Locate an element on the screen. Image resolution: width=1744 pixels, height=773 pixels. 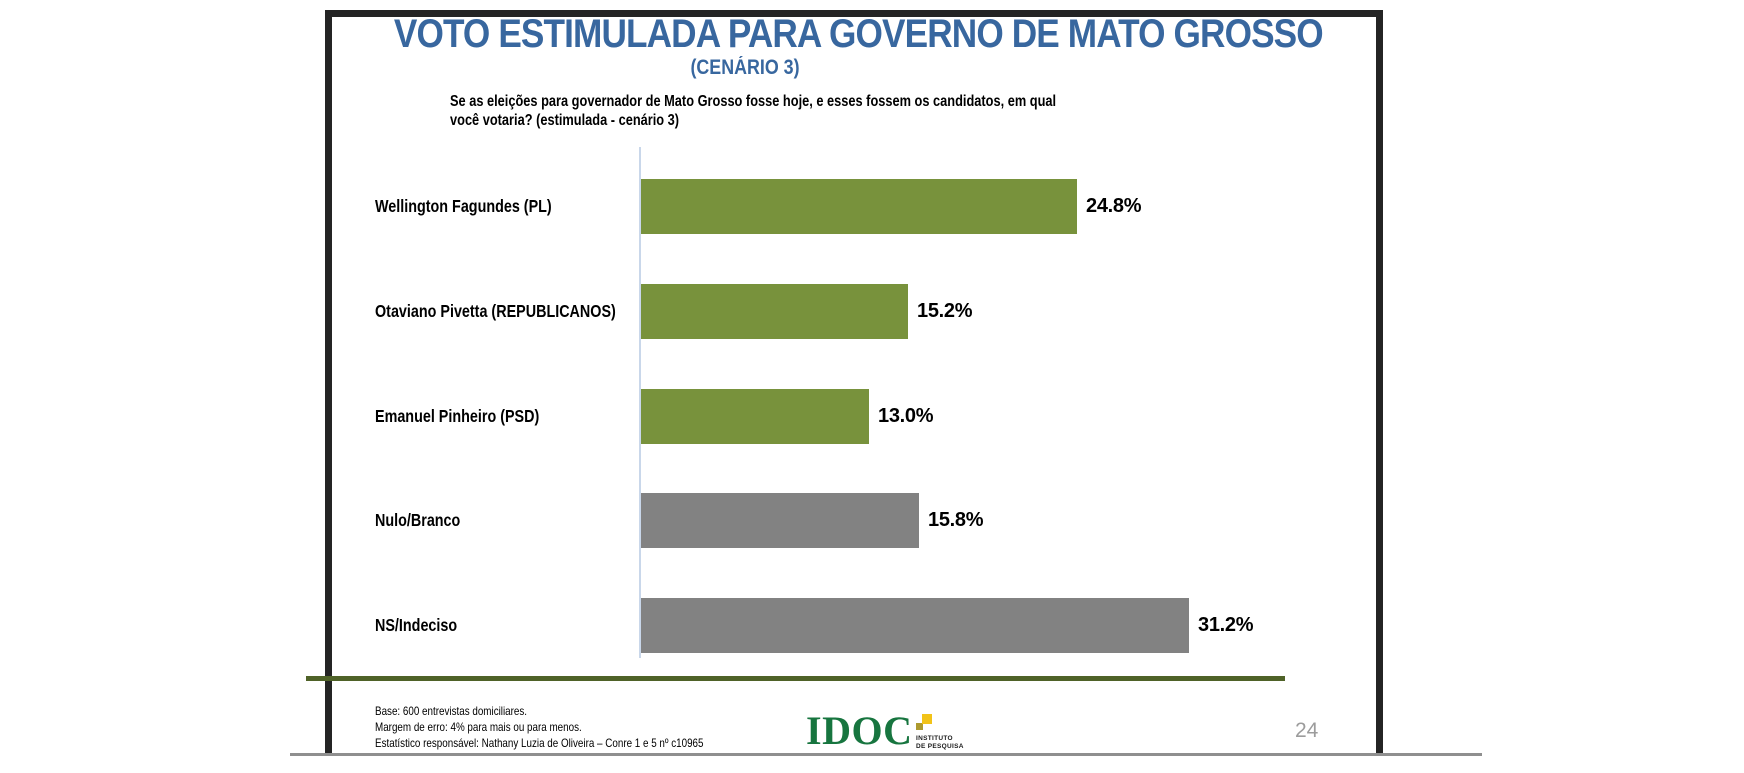
idoc-logo-text: IDOC is located at coordinates (859, 730).